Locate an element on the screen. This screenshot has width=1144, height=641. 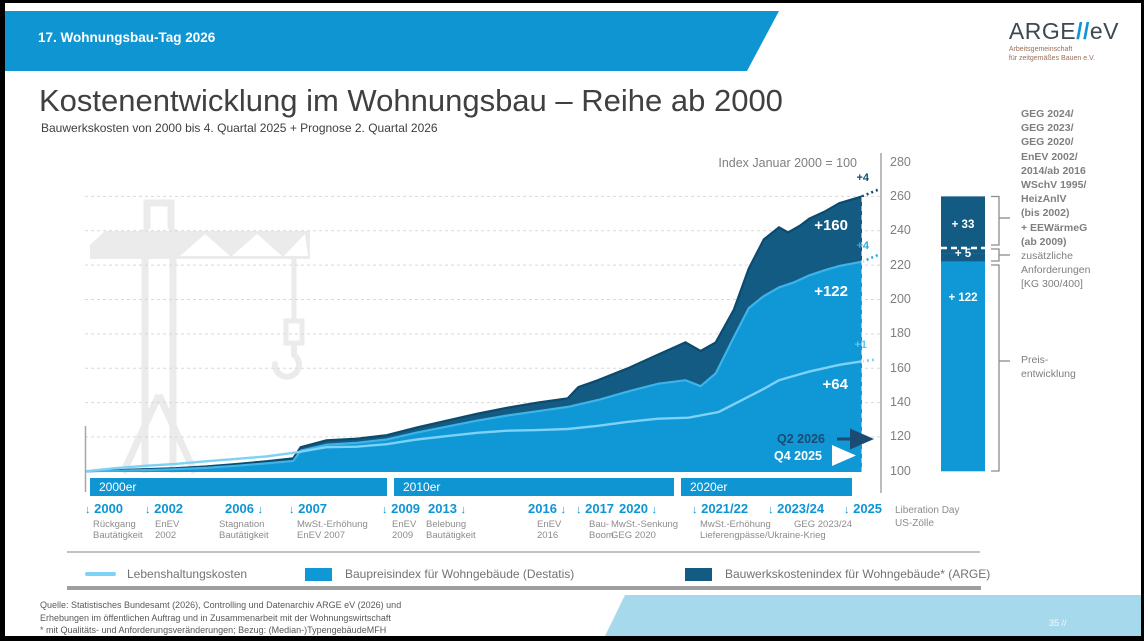
arge-logo-wordmark: ARGE//eV is located at coordinates (1063, 31).